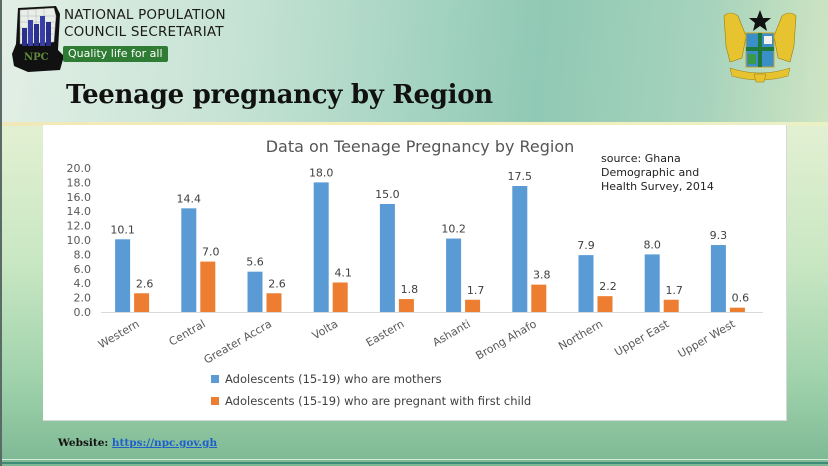 This screenshot has height=466, width=828. What do you see at coordinates (83, 312) in the screenshot?
I see `y-tick-label: 0.0` at bounding box center [83, 312].